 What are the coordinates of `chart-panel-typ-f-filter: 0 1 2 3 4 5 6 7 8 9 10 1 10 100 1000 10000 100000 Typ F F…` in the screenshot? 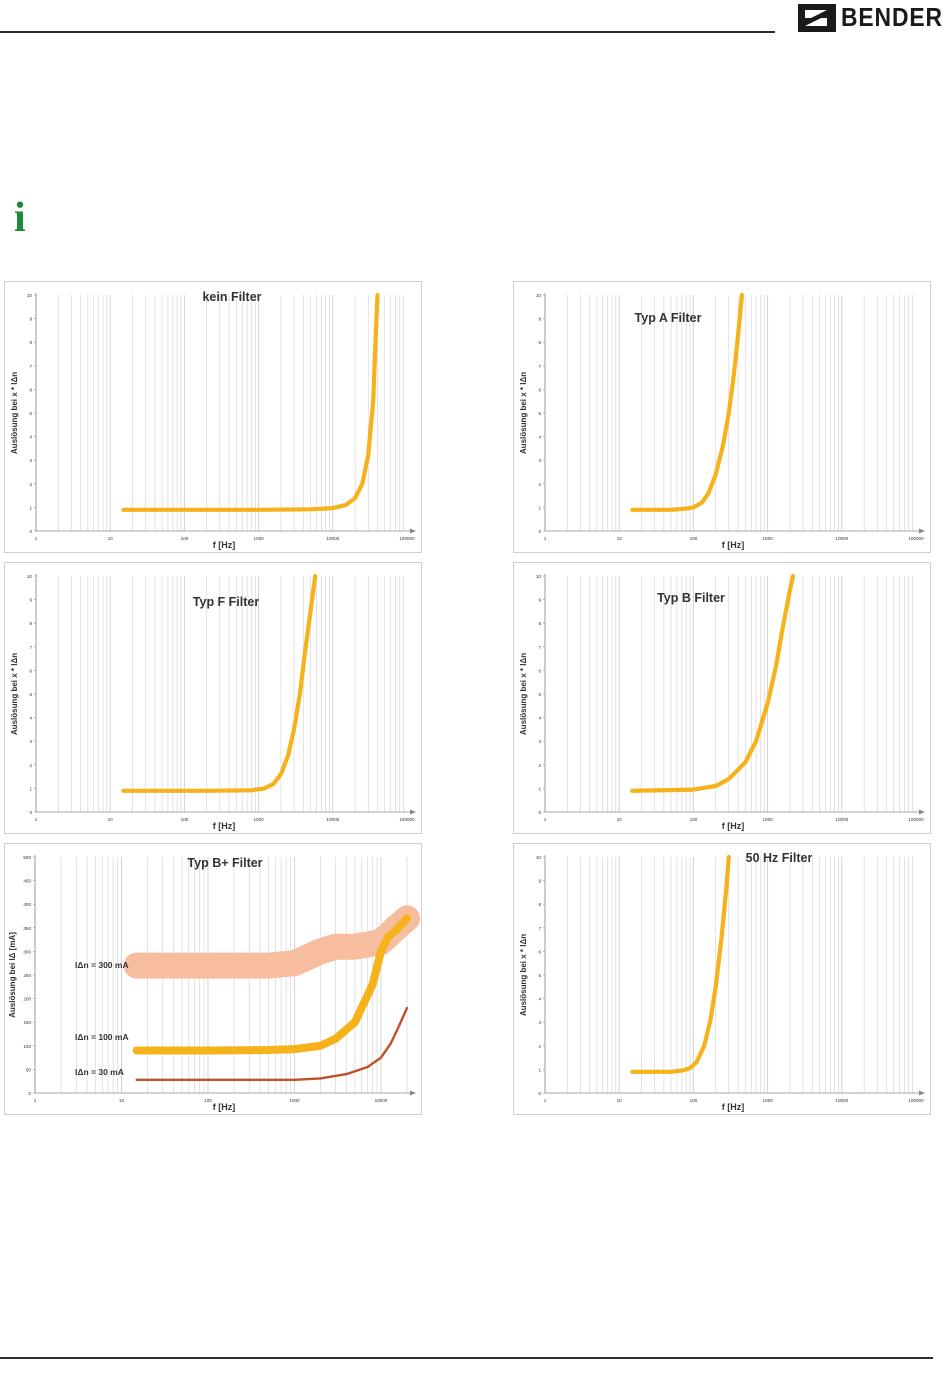 It's located at (213, 698).